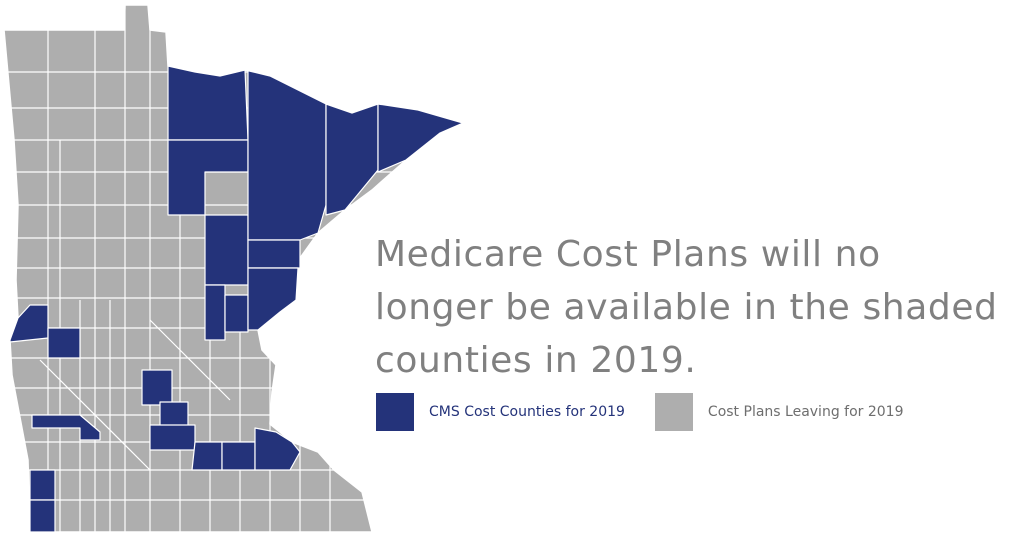  What do you see at coordinates (527, 412) in the screenshot?
I see `legend-label-cms-cost-counties: CMS Cost Counties for 2019` at bounding box center [527, 412].